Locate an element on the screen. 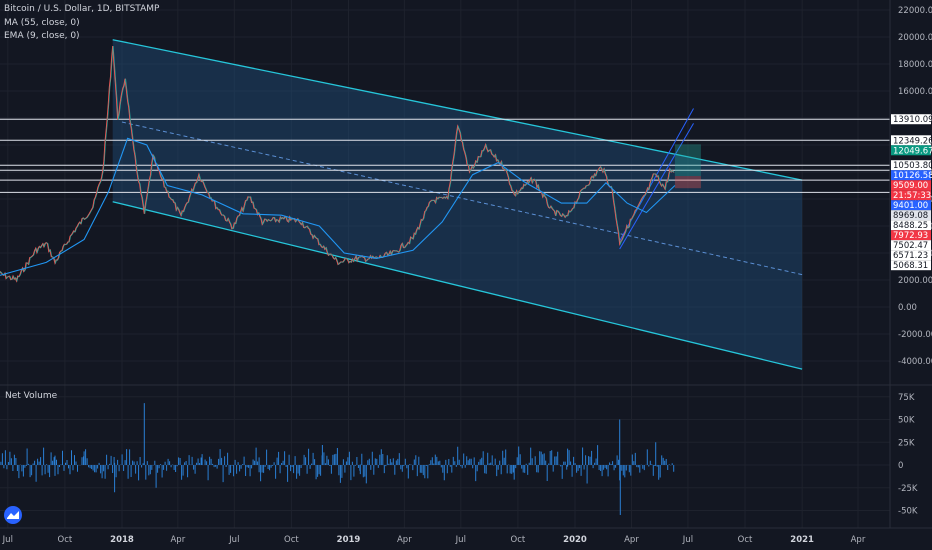  tradingview-logo-icon is located at coordinates (13, 515).